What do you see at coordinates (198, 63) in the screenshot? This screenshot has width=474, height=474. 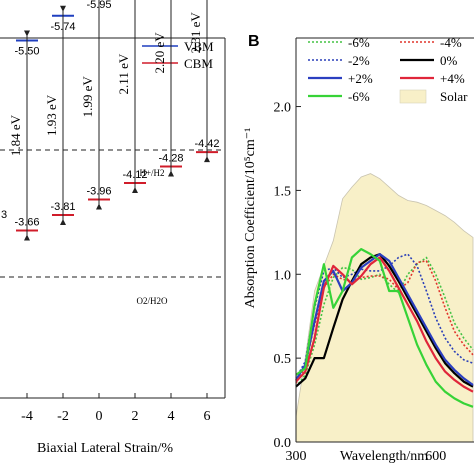 I see `legend-cbm-label: CBM` at bounding box center [198, 63].